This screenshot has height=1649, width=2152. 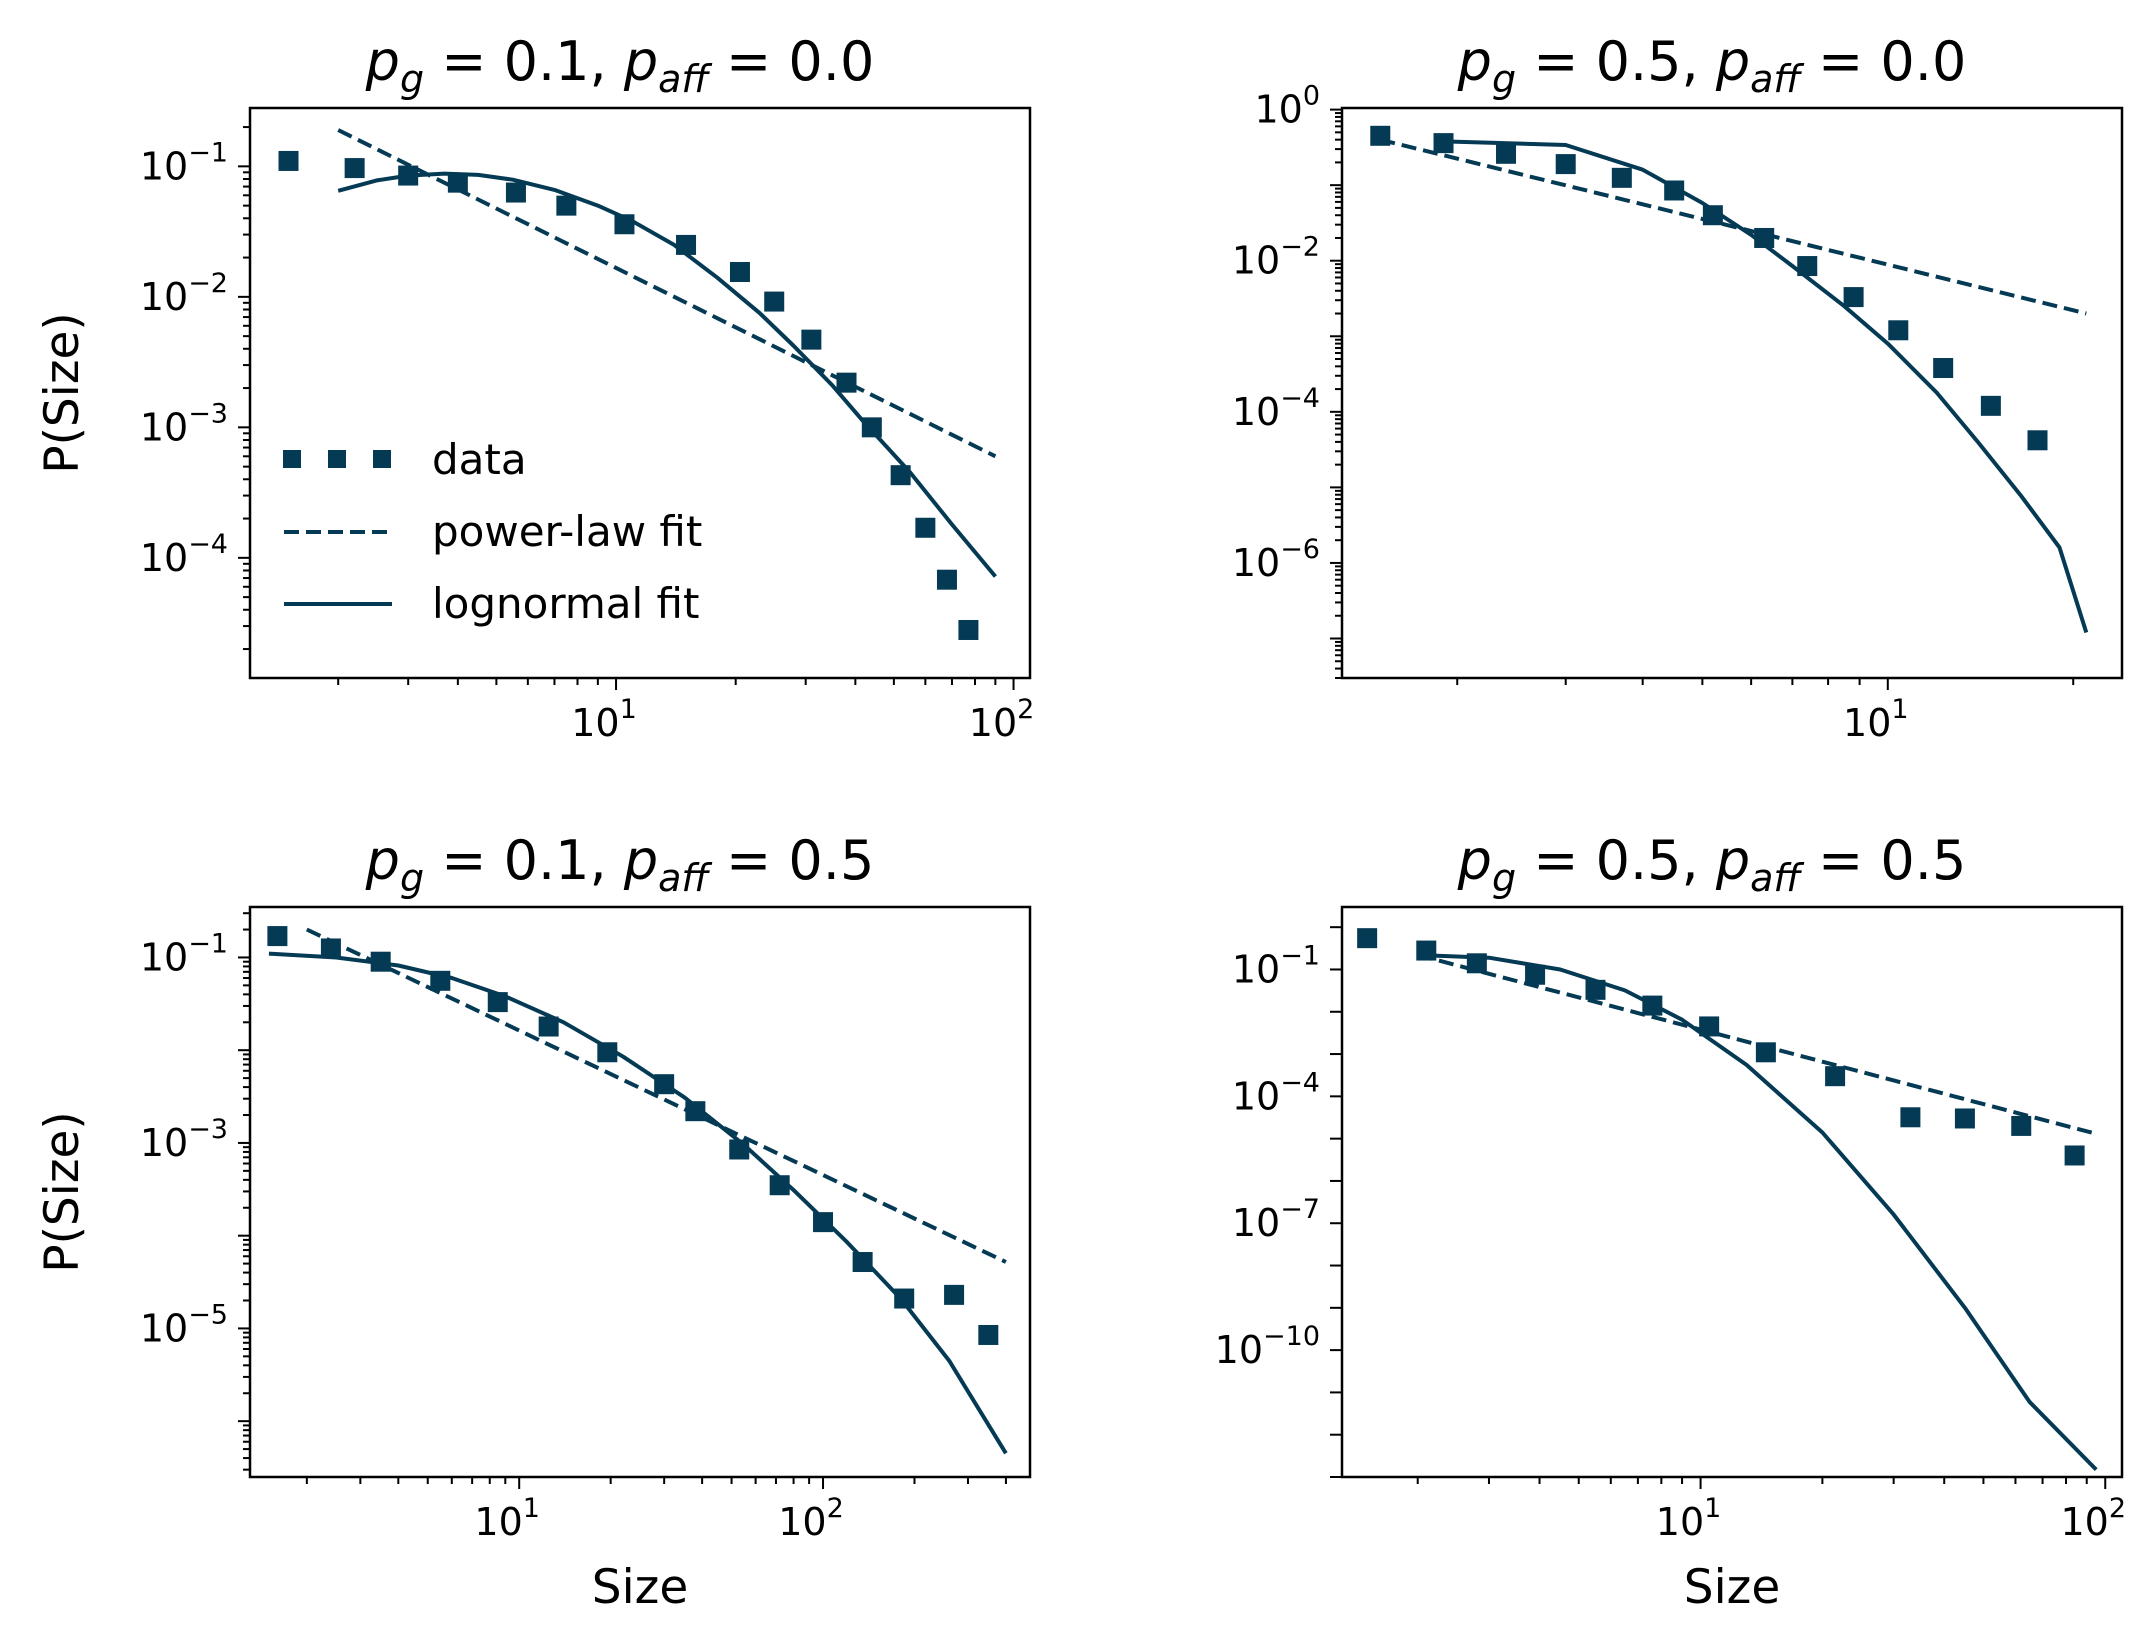 What do you see at coordinates (620, 65) in the screenshot?
I see `panel-title: pg = 0.1, paff = 0.0` at bounding box center [620, 65].